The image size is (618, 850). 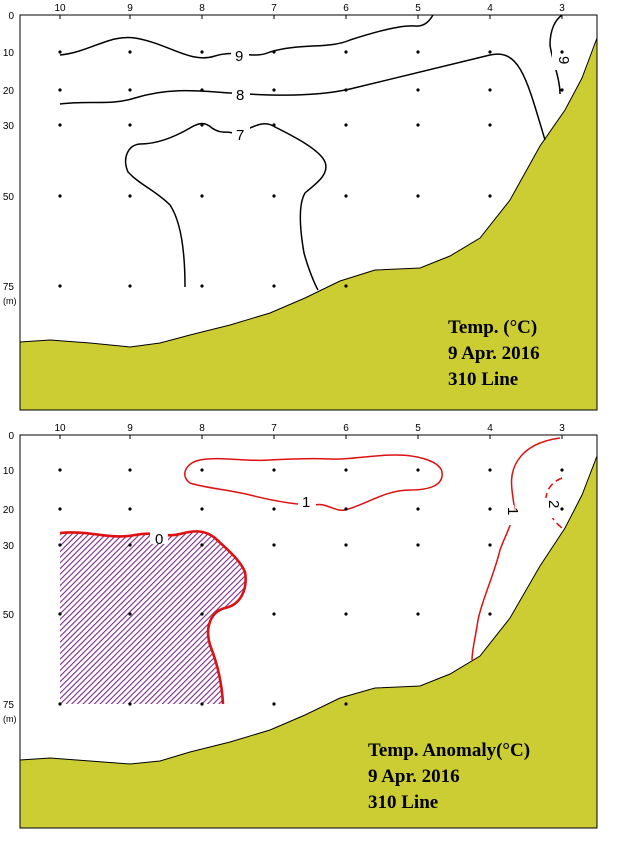 What do you see at coordinates (516, 549) in the screenshot?
I see `contour-1-right-anomaly` at bounding box center [516, 549].